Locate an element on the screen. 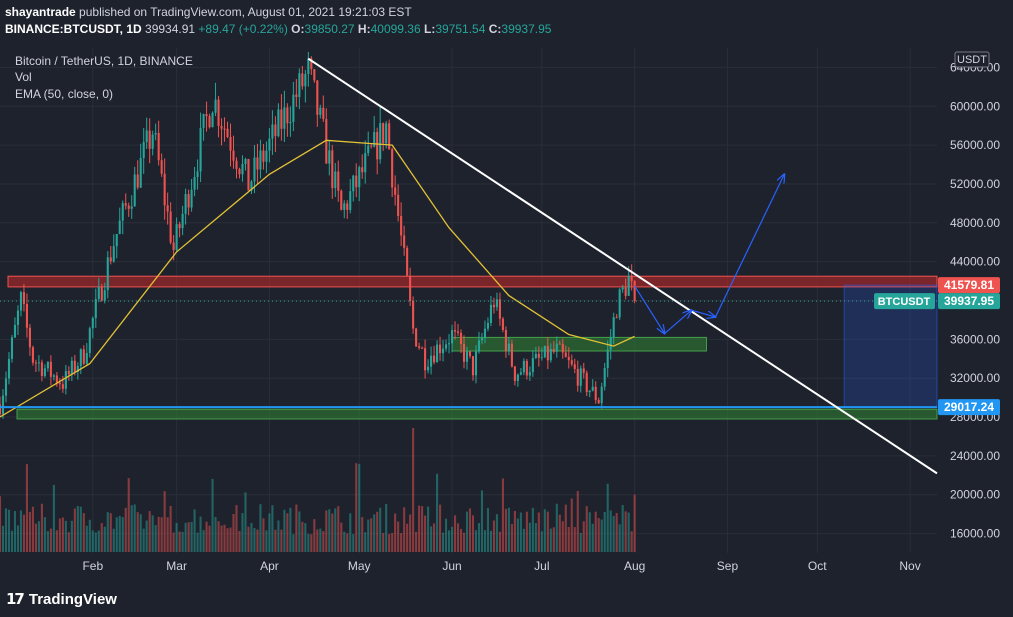 The height and width of the screenshot is (617, 1013). x-tick-label: May is located at coordinates (359, 566).